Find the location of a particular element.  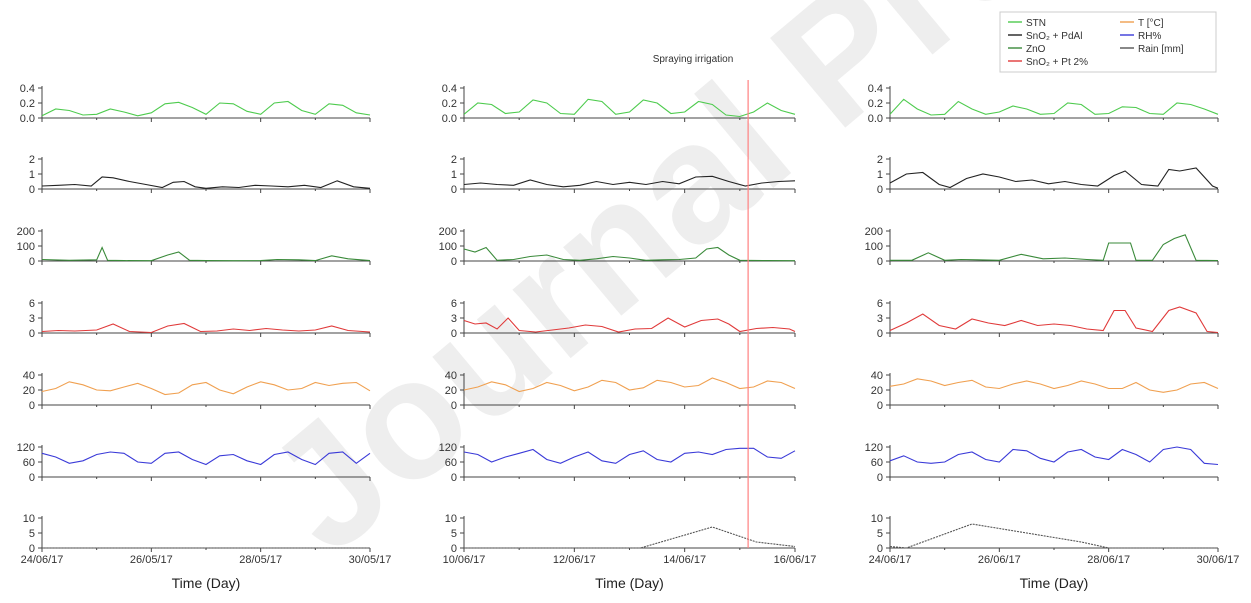

x-tick-label: 12/06/17 is located at coordinates (574, 560).